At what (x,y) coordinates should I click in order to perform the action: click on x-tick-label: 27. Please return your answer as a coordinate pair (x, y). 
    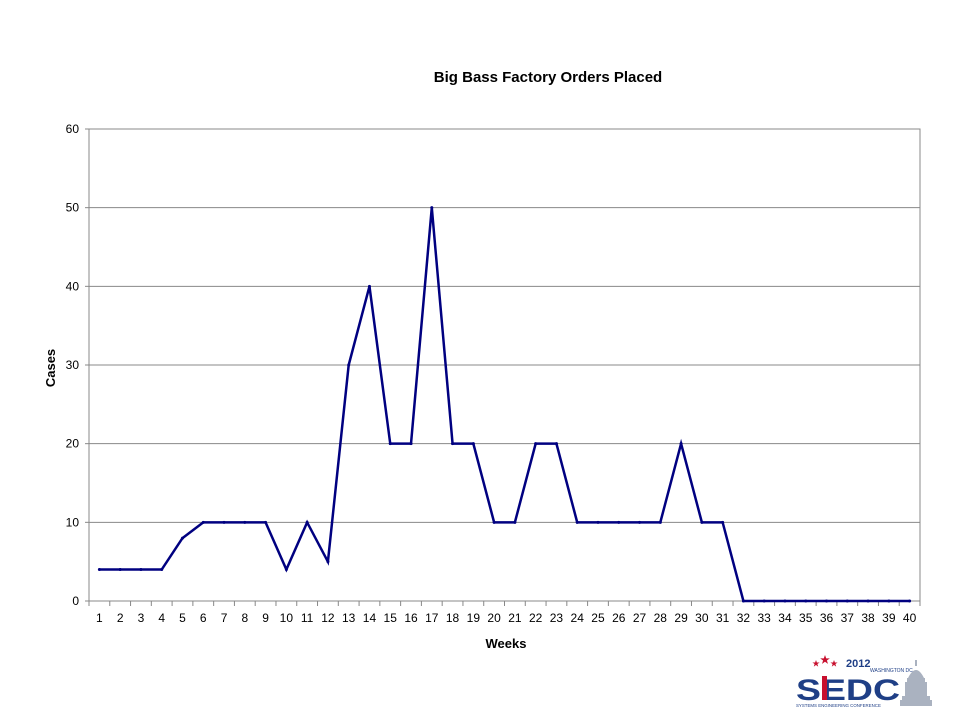
    Looking at the image, I should click on (640, 618).